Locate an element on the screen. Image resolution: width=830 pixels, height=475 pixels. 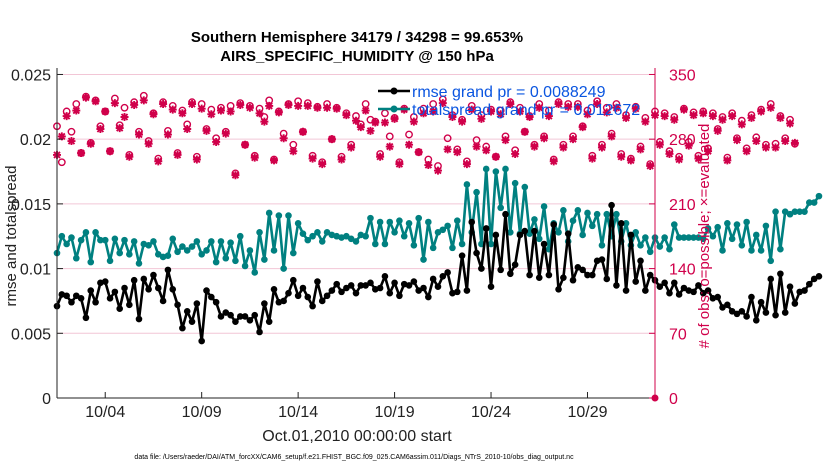
x-tick-label: 10/19 is located at coordinates (395, 412).